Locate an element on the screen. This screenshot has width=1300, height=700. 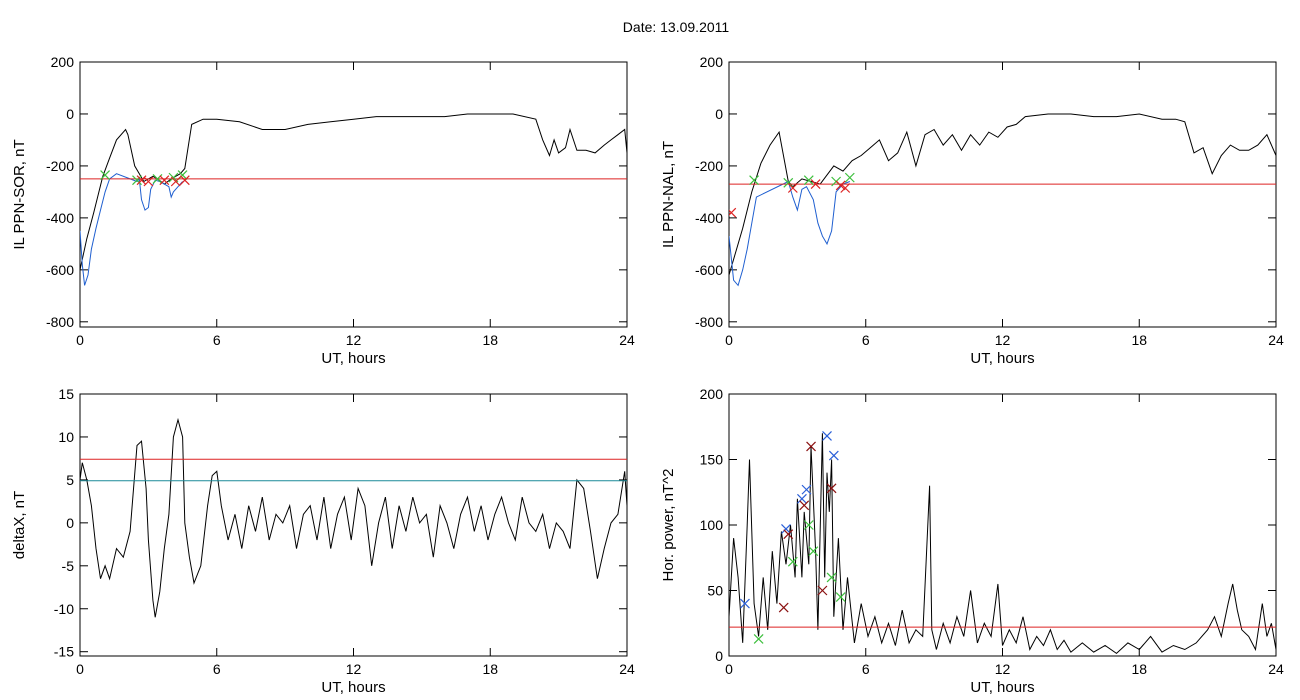
y-axis-label: IL PPN-NAL, nT is located at coordinates (668, 194).